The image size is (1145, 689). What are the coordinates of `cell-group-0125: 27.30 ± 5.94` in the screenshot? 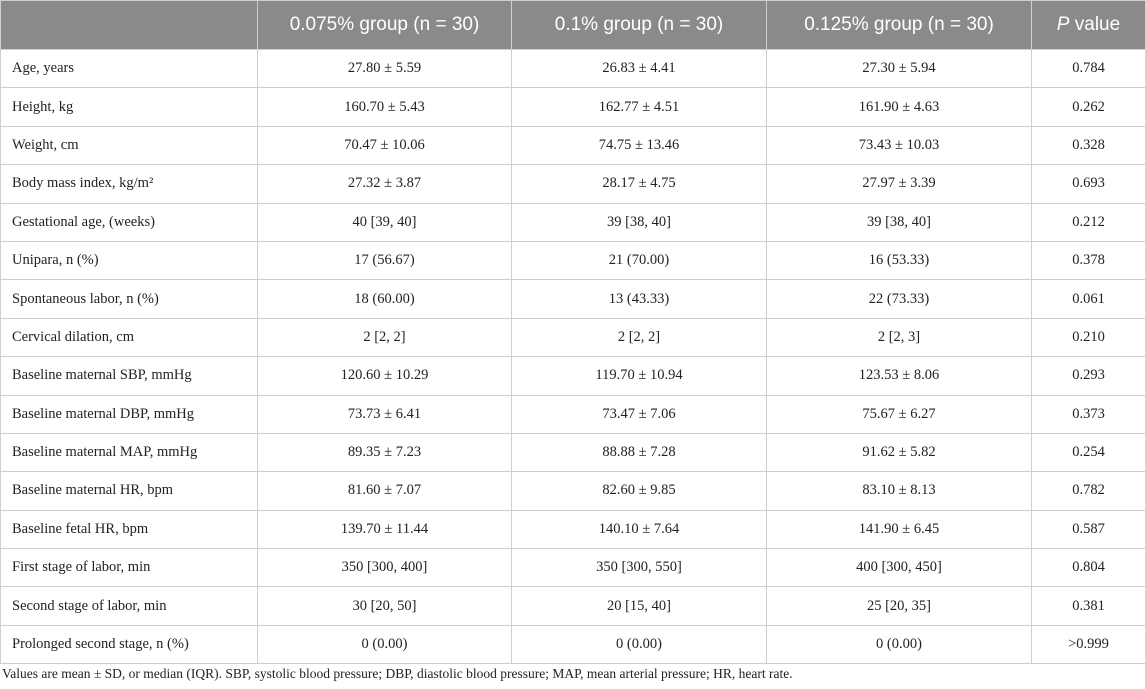 It's located at (899, 68).